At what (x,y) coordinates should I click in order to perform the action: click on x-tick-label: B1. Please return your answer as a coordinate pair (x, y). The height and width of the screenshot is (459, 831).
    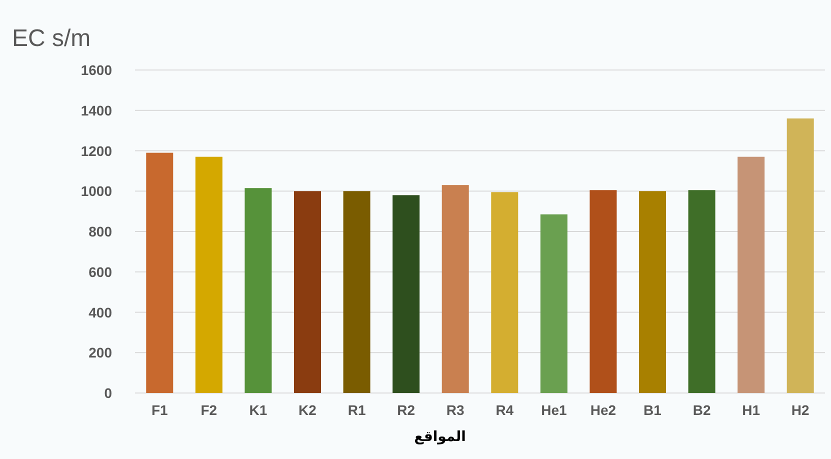
    Looking at the image, I should click on (653, 410).